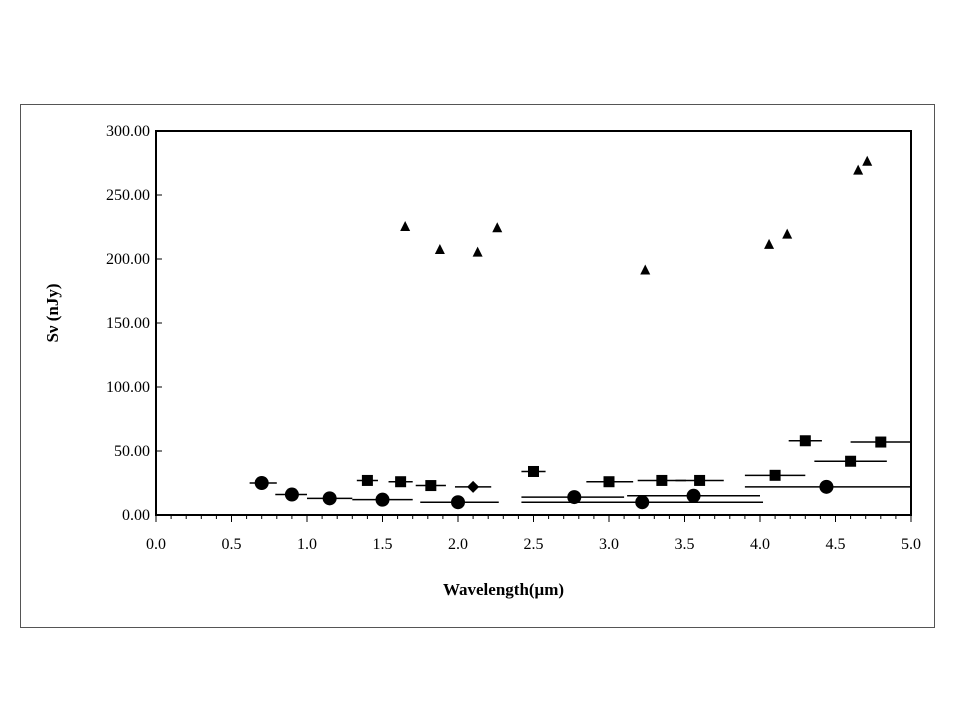  I want to click on diamond-point, so click(473, 486).